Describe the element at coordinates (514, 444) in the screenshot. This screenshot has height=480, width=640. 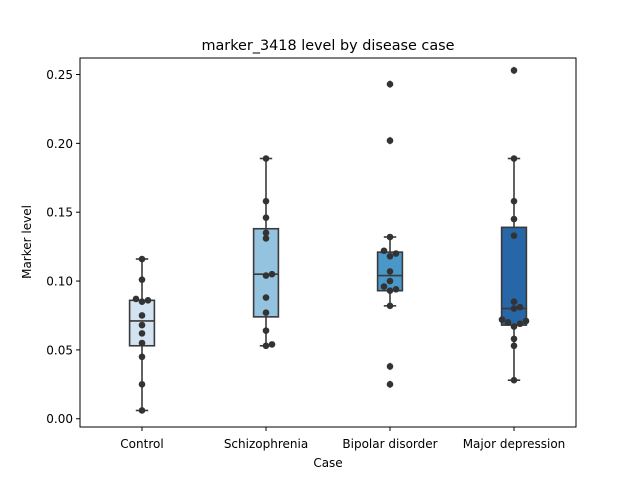
I see `x-tick-label: Major depression` at that location.